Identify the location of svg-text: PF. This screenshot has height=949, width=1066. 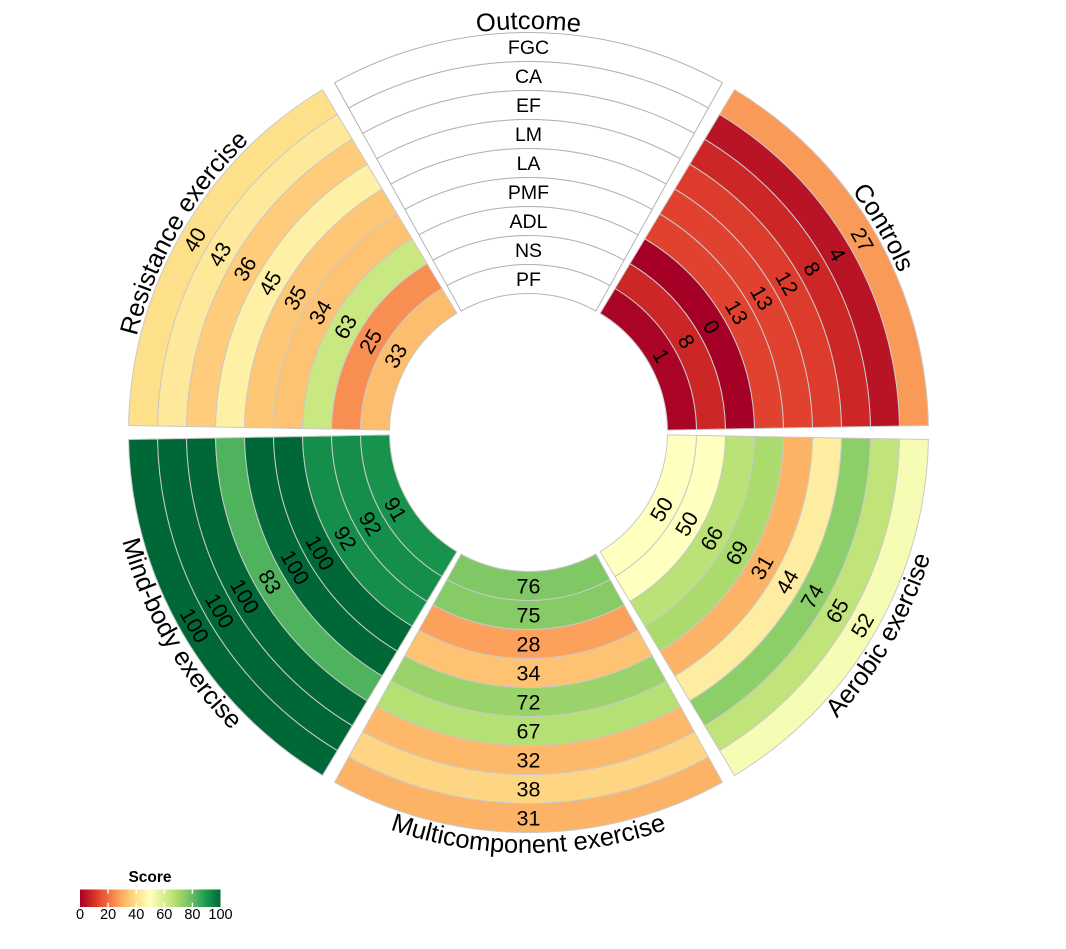
(528, 280).